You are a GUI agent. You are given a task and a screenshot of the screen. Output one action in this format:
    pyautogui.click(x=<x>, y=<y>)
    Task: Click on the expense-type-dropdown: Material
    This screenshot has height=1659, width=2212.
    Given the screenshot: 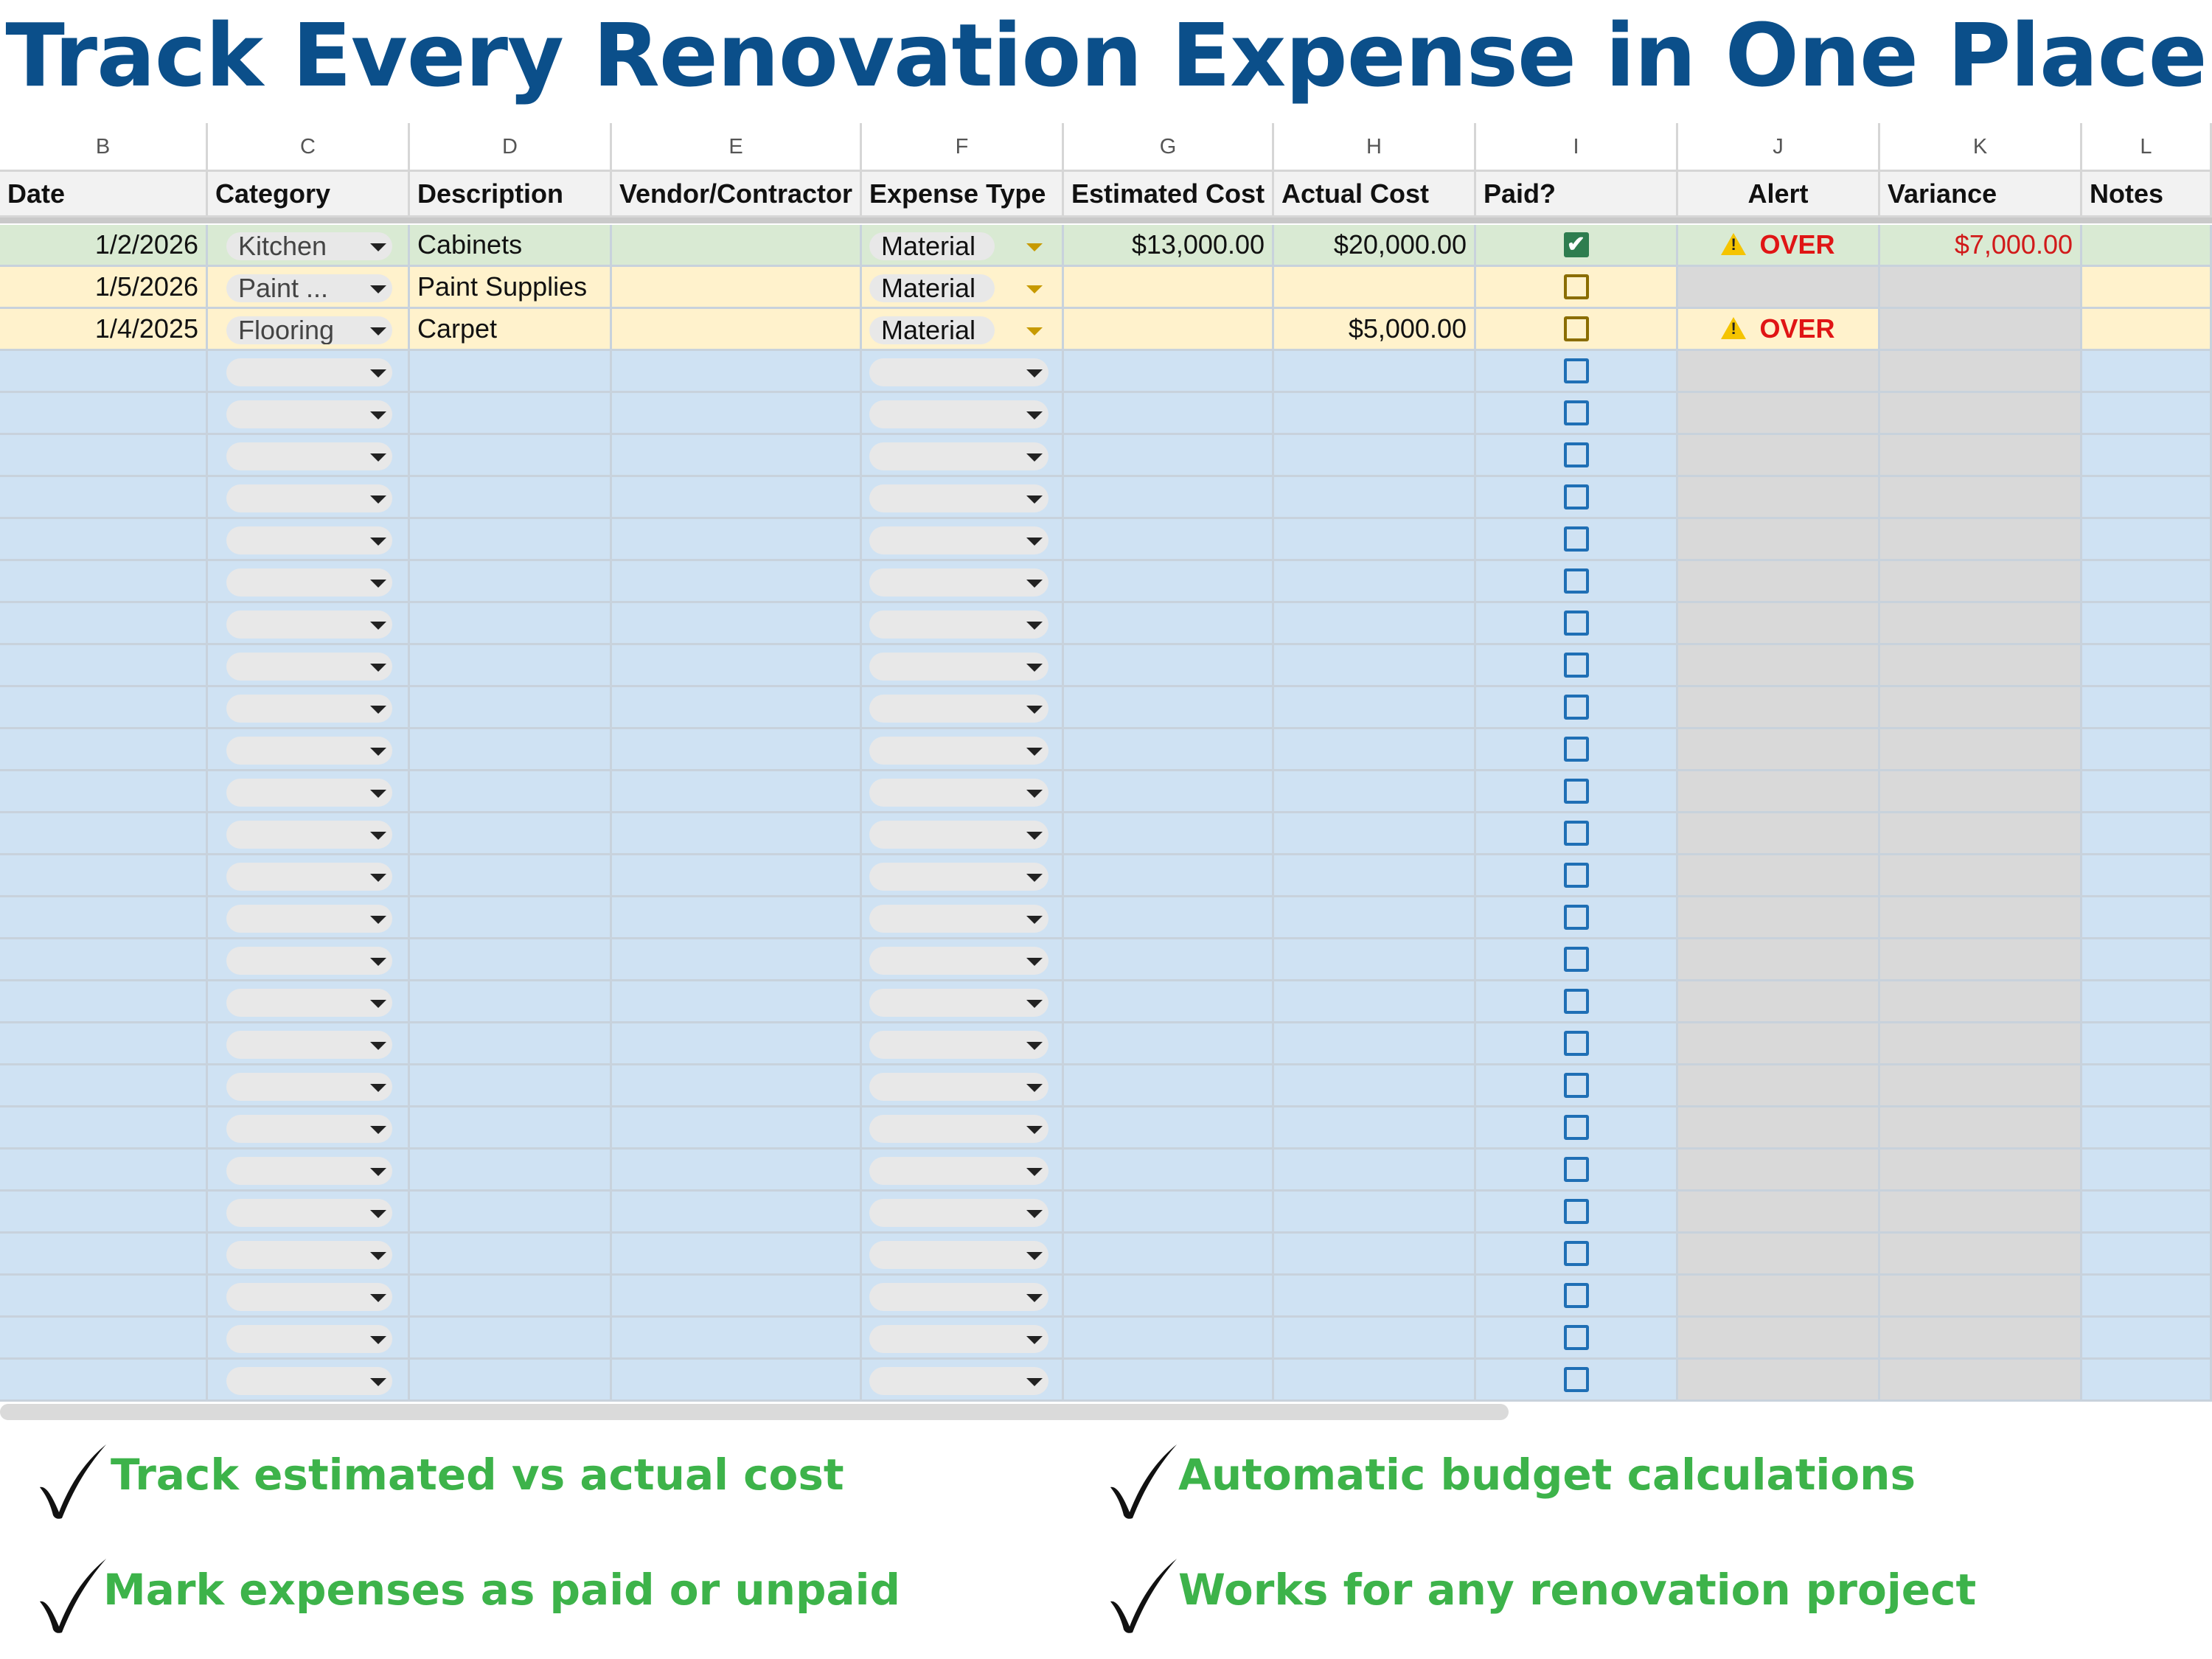 What is the action you would take?
    pyautogui.click(x=958, y=288)
    